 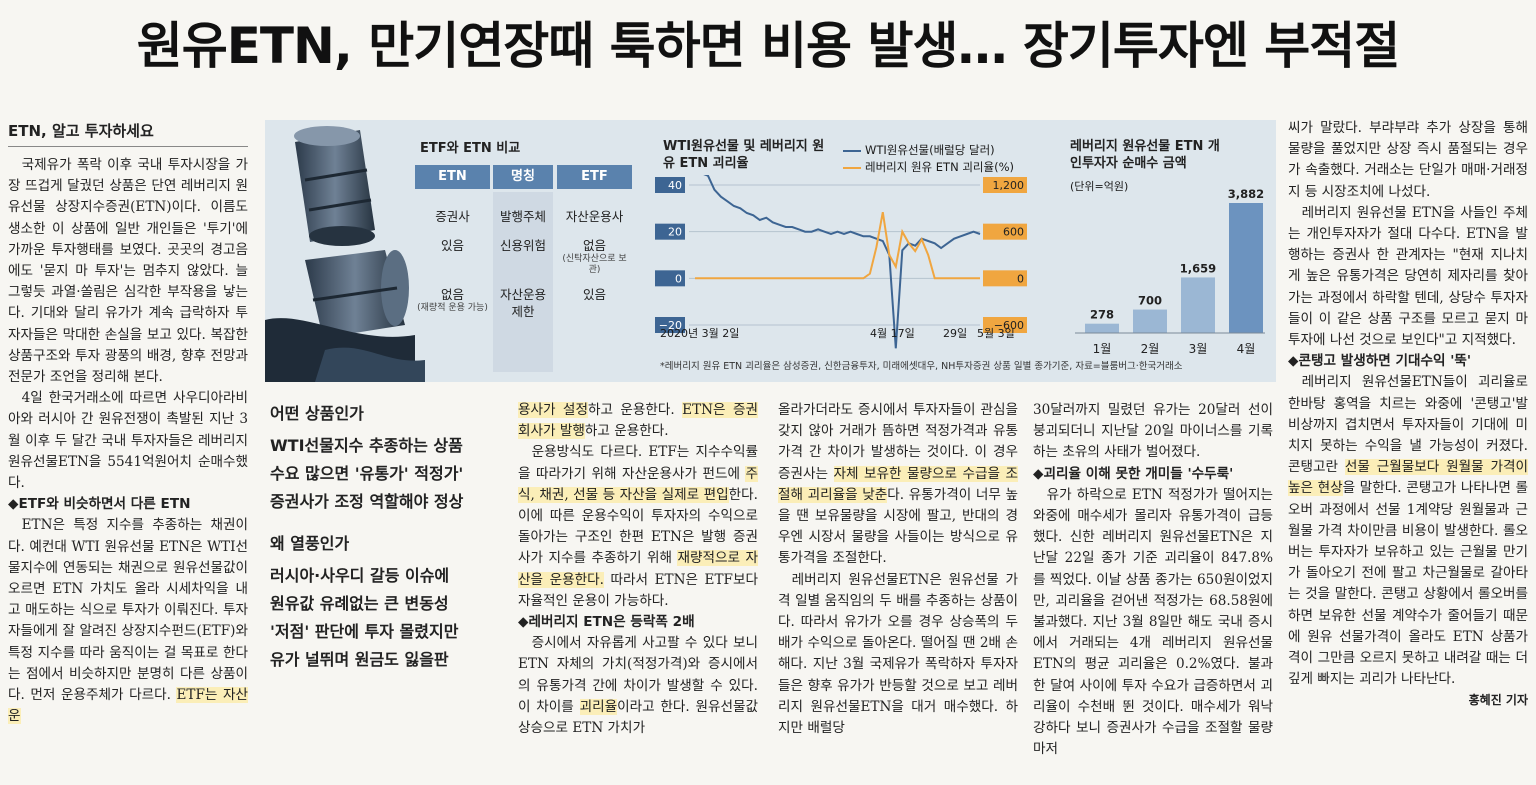 I want to click on section-kicker: ETN, 알고 투자하세요, so click(x=128, y=133).